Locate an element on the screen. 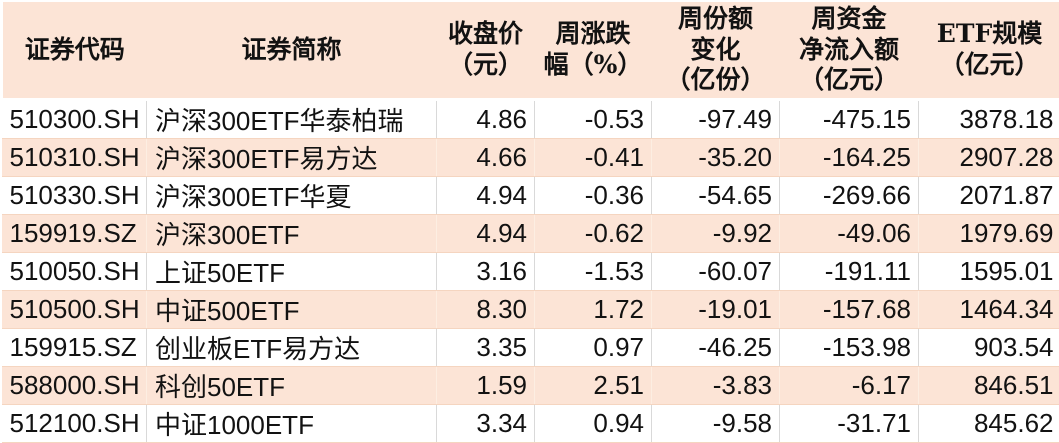 The image size is (1059, 443). cell-code: 159915.SZ is located at coordinates (74, 347).